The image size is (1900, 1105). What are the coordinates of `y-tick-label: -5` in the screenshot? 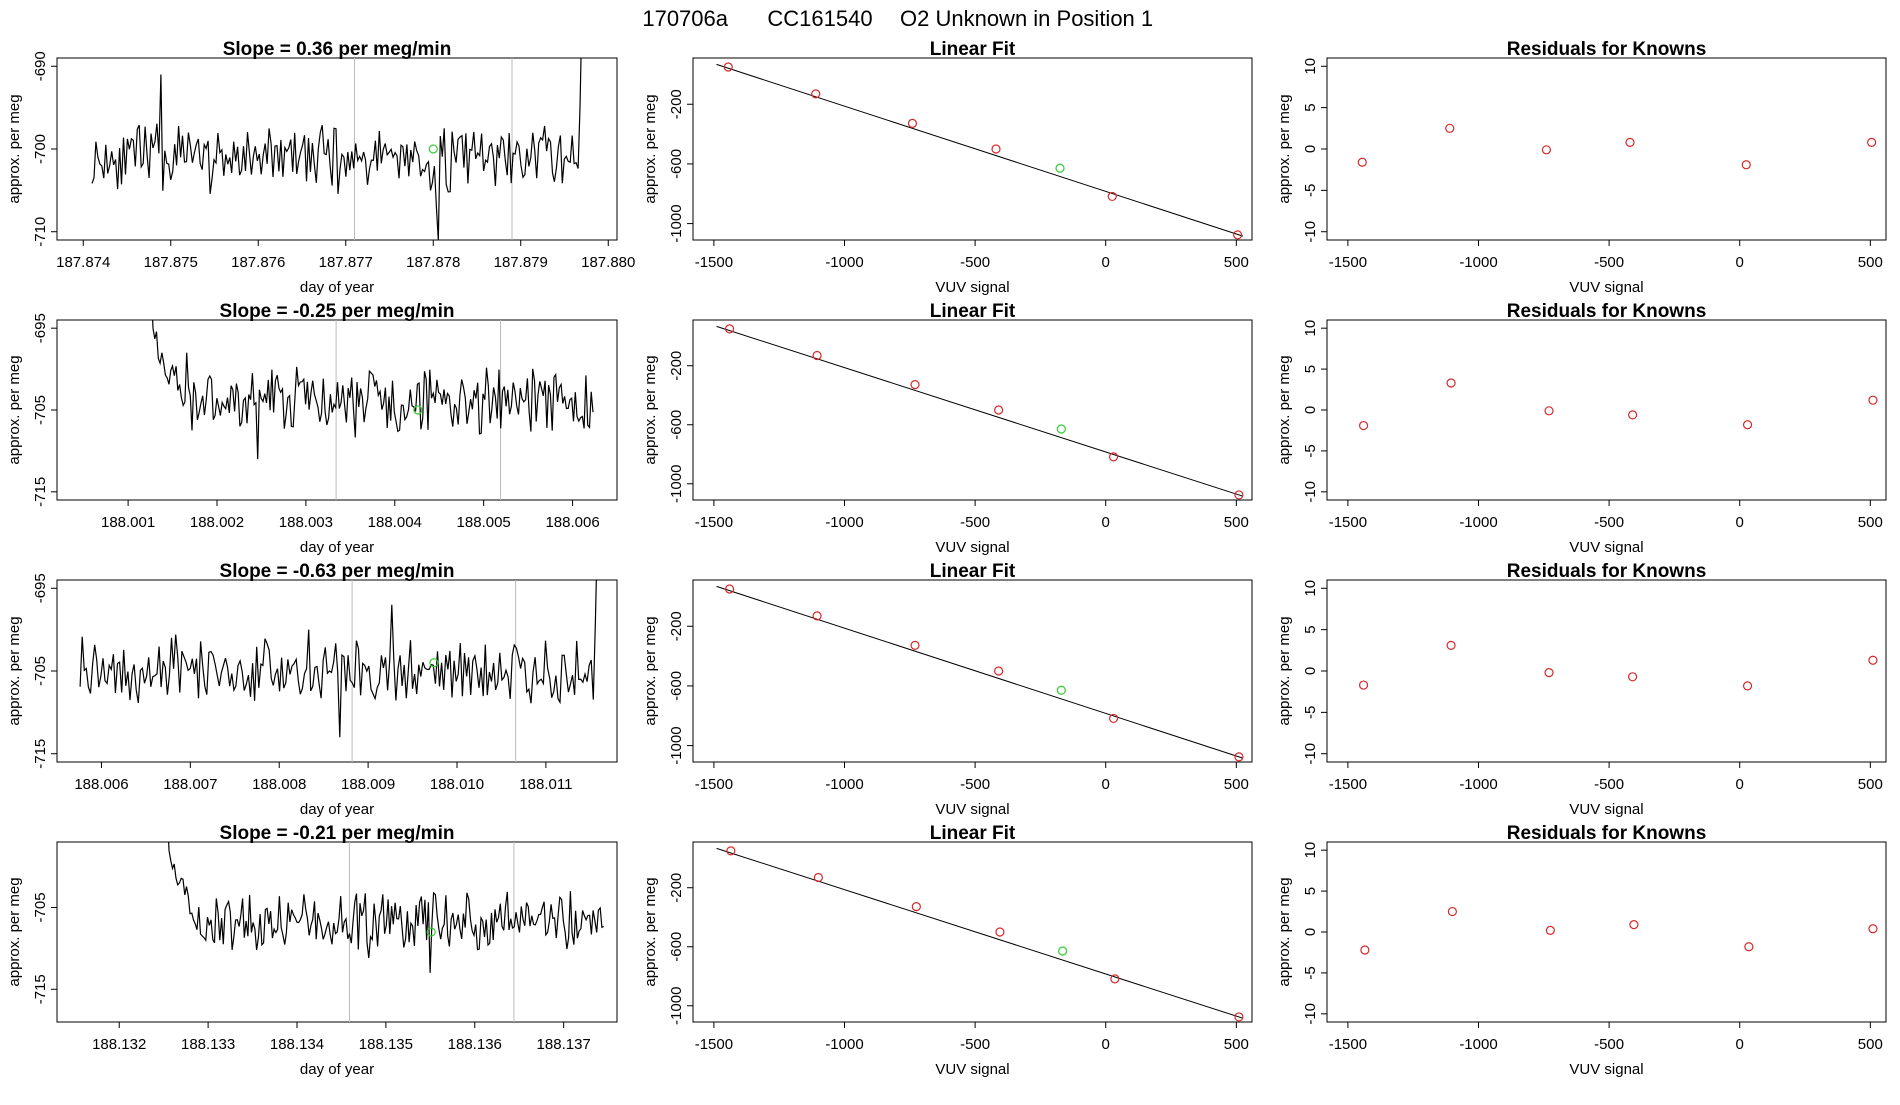 It's located at (1310, 450).